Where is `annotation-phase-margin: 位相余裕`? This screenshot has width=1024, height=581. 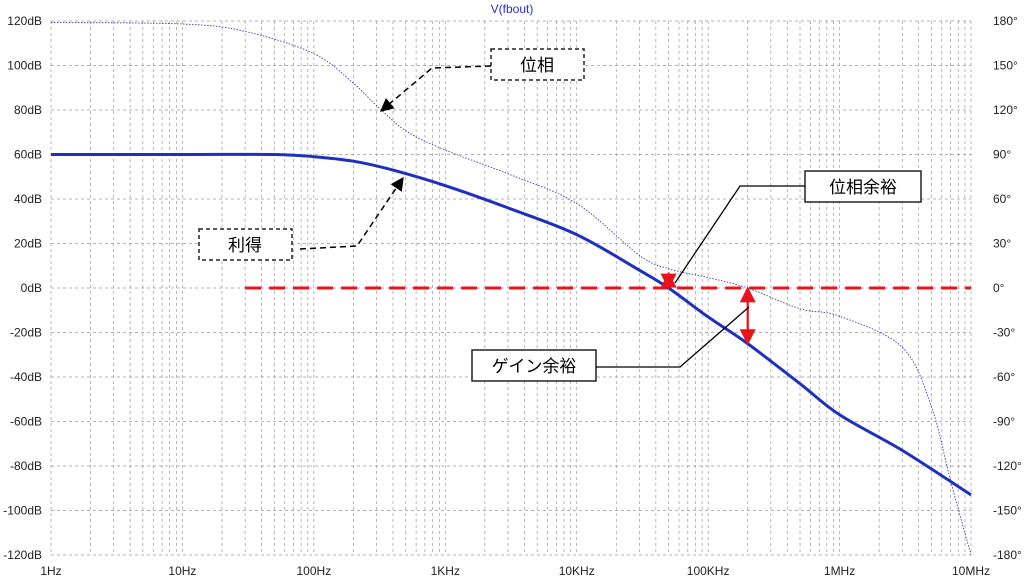 annotation-phase-margin: 位相余裕 is located at coordinates (798, 227).